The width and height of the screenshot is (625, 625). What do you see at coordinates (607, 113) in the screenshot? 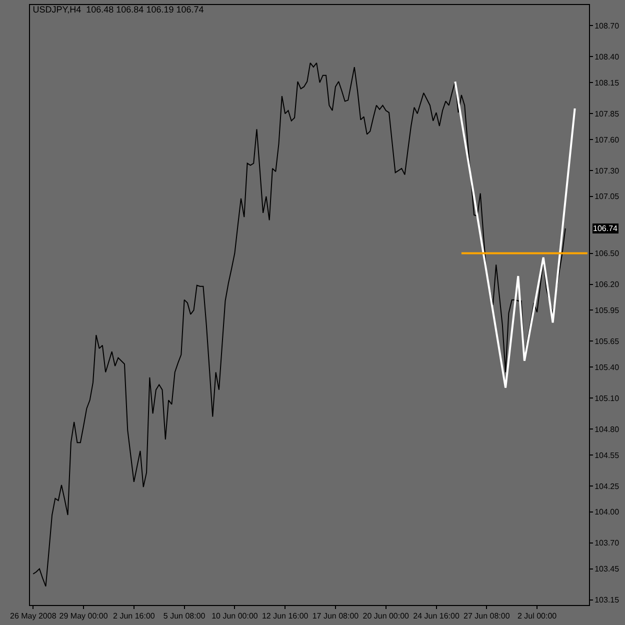
I see `y-tick-label: 107.85` at bounding box center [607, 113].